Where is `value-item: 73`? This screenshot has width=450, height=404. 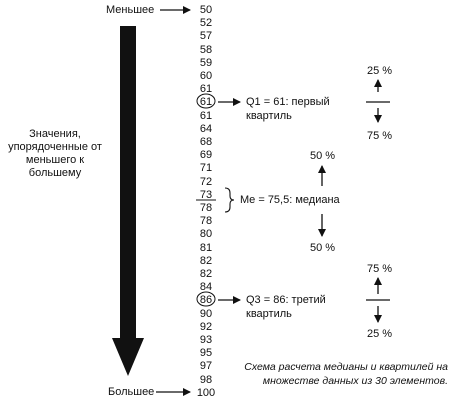 value-item: 73 is located at coordinates (206, 194).